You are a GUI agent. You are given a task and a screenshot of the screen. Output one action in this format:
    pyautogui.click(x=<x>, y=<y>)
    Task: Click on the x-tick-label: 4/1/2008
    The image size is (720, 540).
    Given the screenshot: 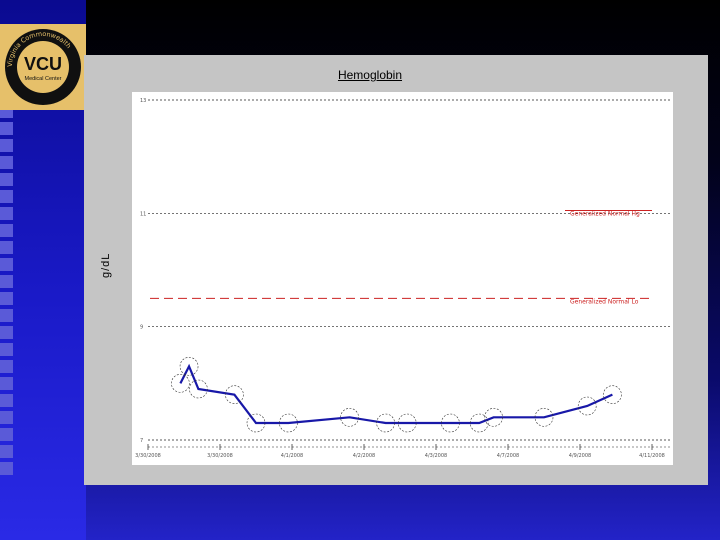 What is the action you would take?
    pyautogui.click(x=292, y=456)
    